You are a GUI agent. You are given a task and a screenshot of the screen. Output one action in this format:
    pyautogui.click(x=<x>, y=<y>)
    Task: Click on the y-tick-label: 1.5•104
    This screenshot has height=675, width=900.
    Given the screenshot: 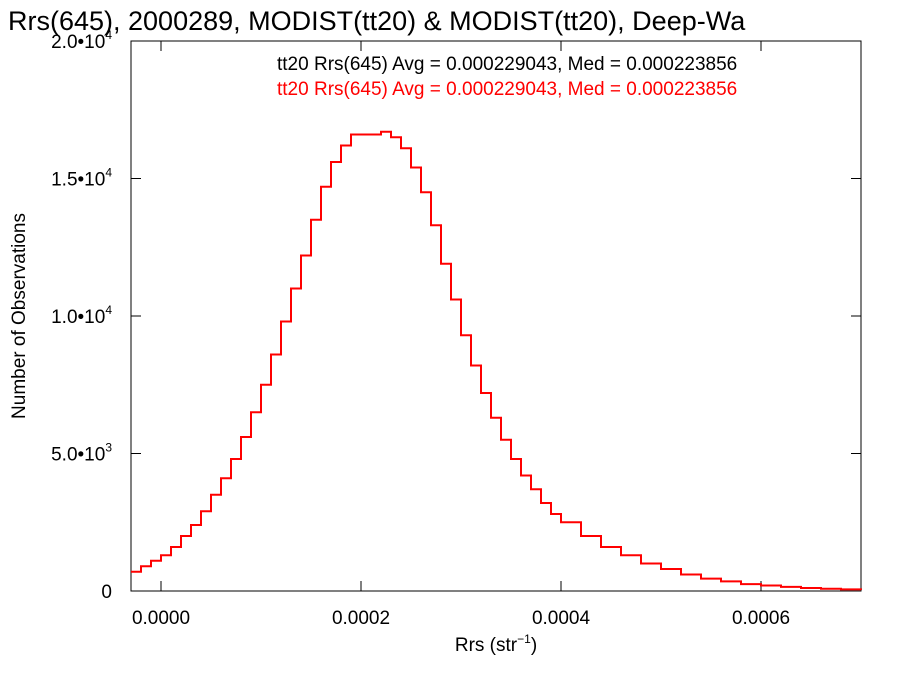 What is the action you would take?
    pyautogui.click(x=81, y=178)
    